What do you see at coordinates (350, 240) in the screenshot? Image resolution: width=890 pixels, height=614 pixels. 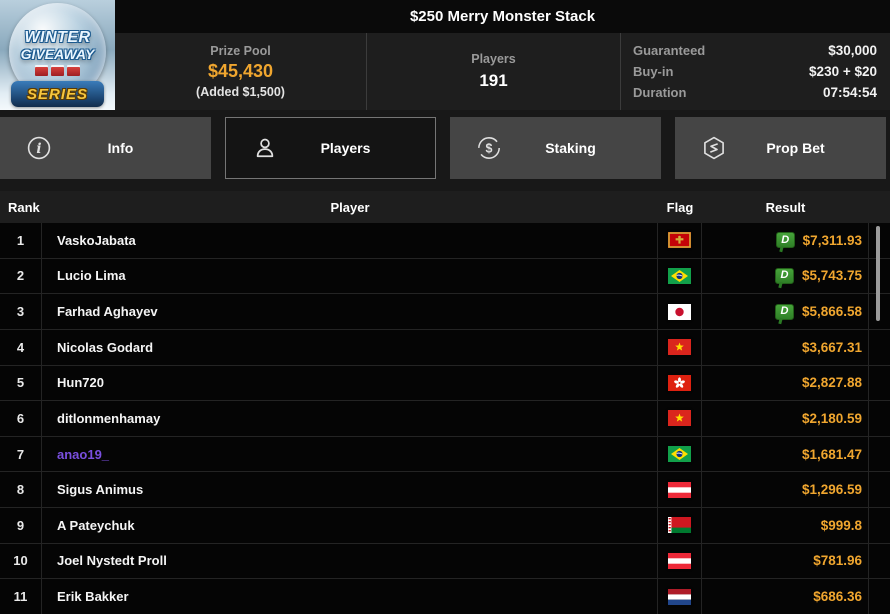 I see `player-name: VaskoJabata` at bounding box center [350, 240].